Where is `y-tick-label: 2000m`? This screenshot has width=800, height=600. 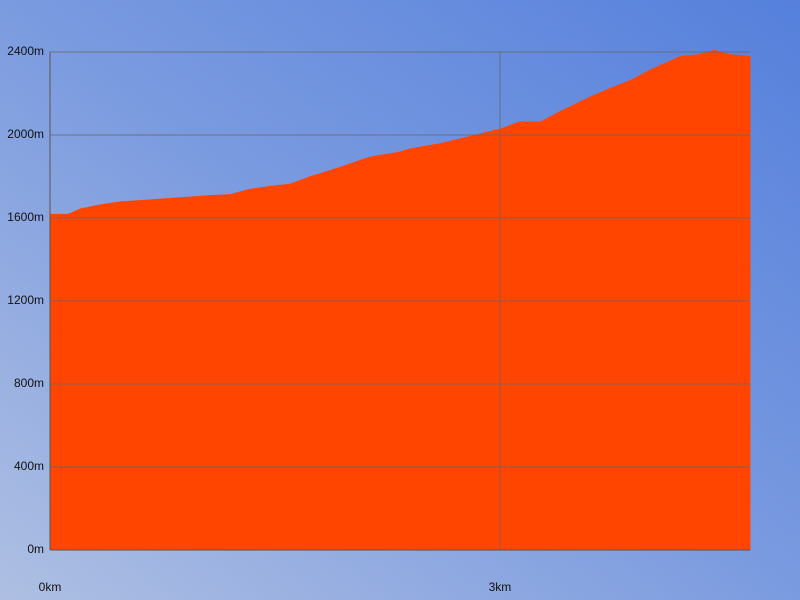
y-tick-label: 2000m is located at coordinates (25, 134).